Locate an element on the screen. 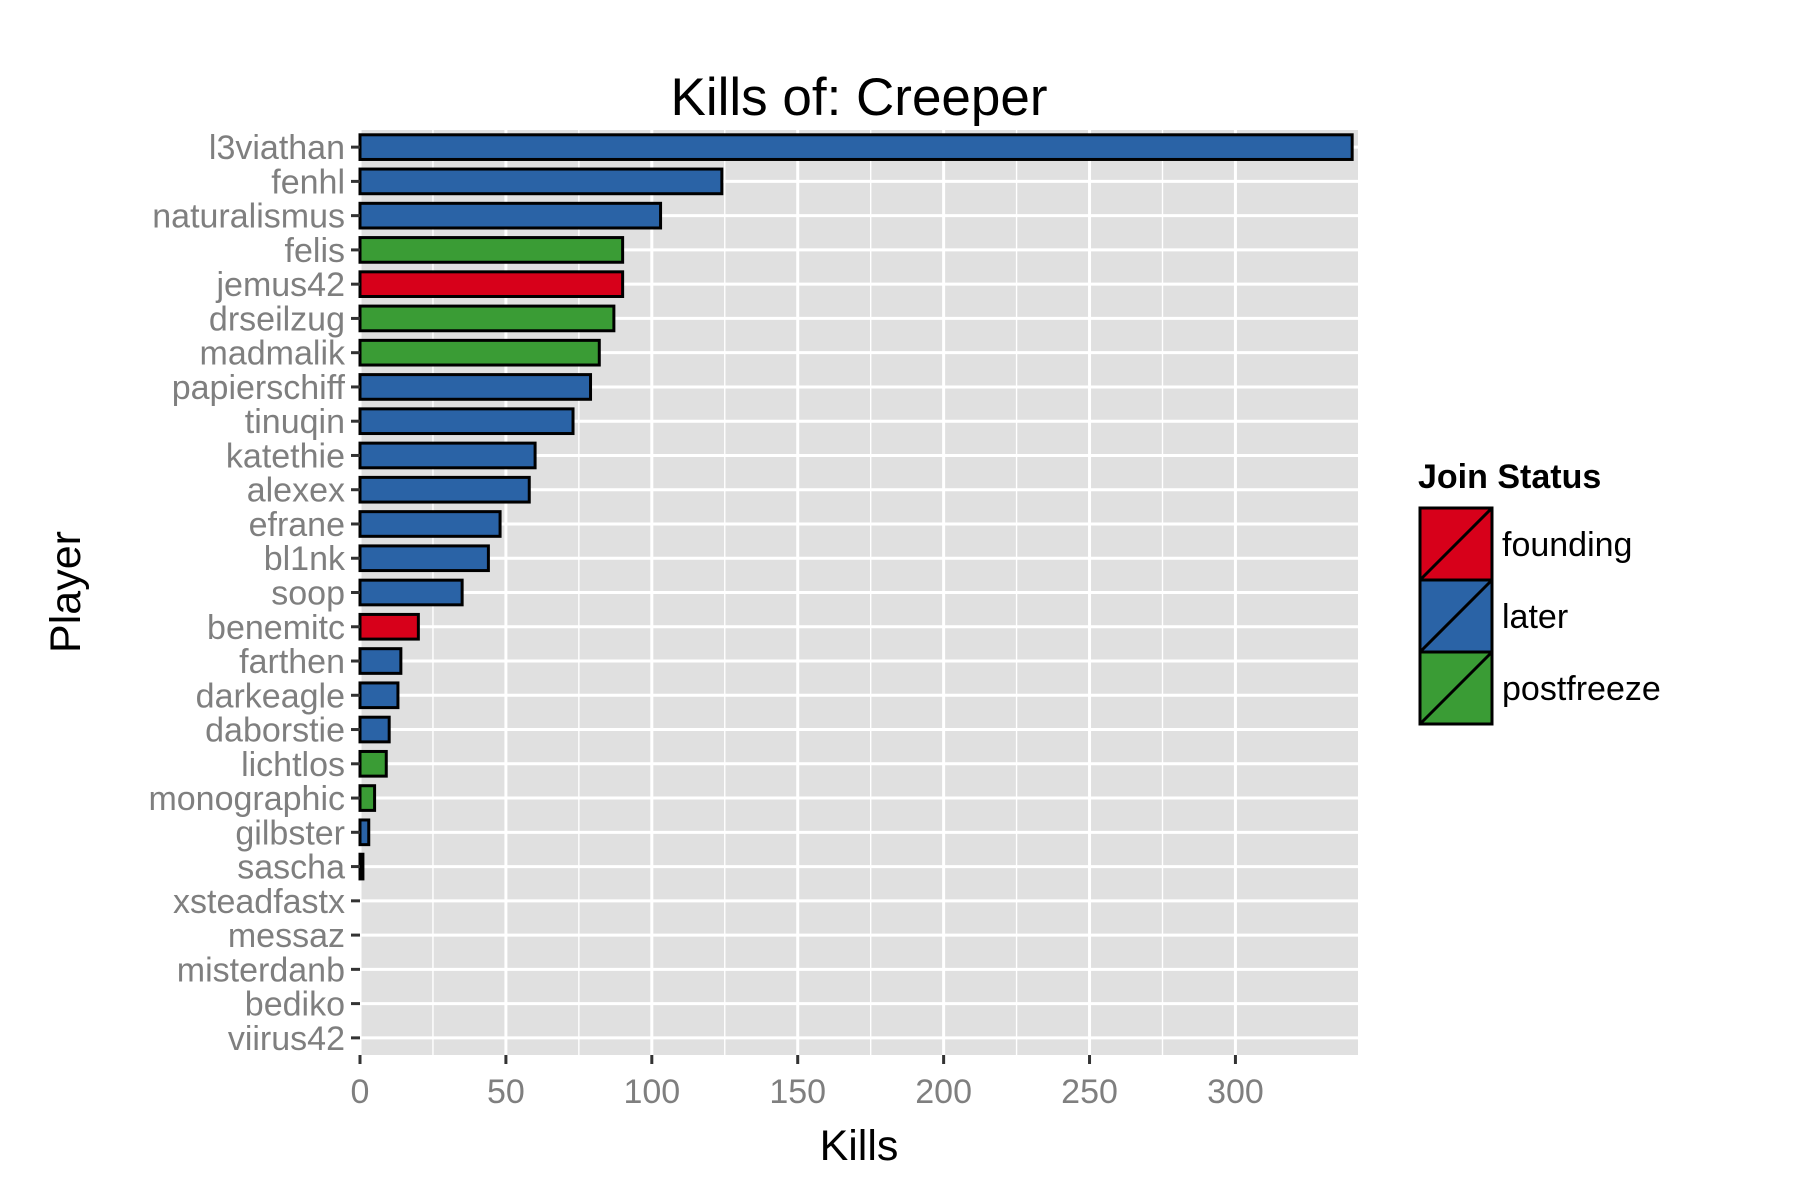  y-tick-label: tinuqin is located at coordinates (295, 422).